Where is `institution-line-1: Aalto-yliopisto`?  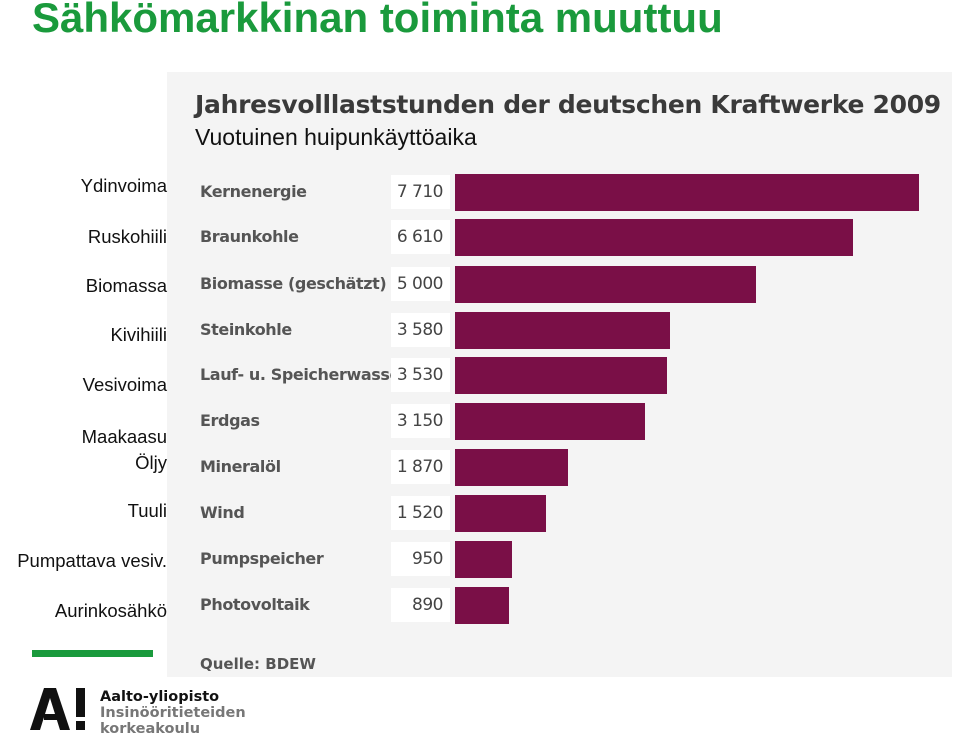 institution-line-1: Aalto-yliopisto is located at coordinates (160, 697).